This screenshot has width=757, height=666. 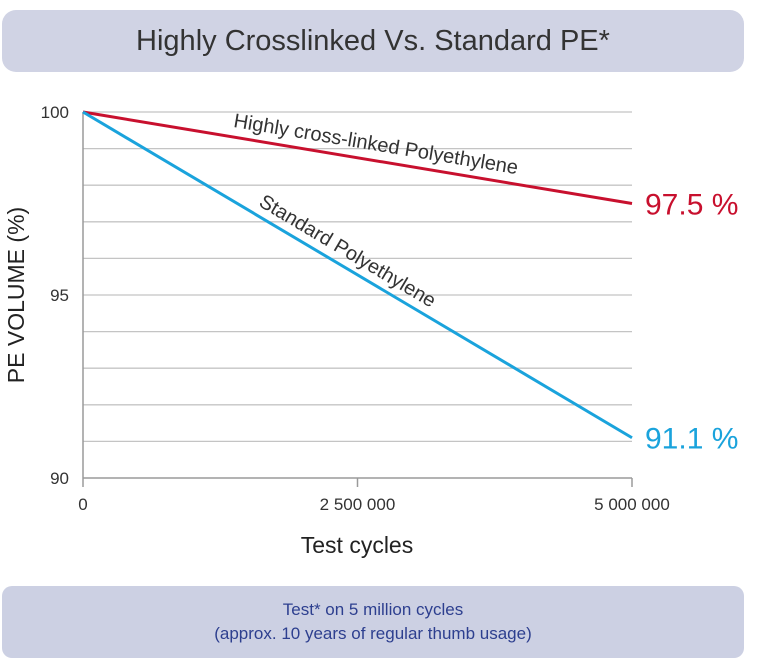 What do you see at coordinates (691, 439) in the screenshot?
I see `series-end-value-label: 91.1 %` at bounding box center [691, 439].